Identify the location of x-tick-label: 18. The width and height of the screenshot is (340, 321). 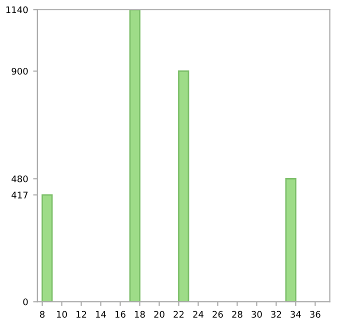
(139, 314).